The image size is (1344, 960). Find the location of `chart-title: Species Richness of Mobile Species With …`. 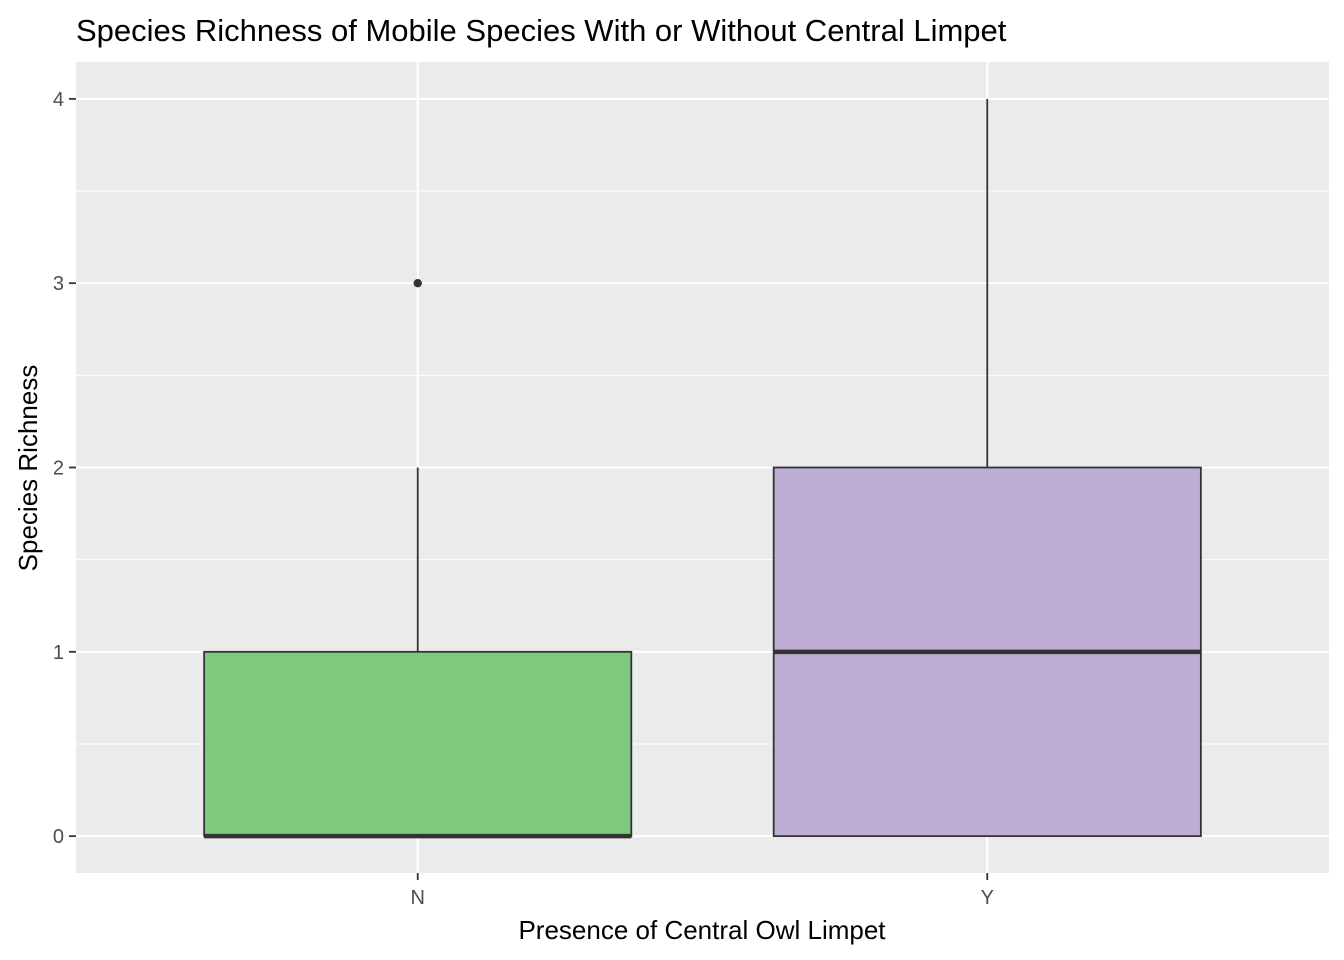

chart-title: Species Richness of Mobile Species With … is located at coordinates (541, 30).